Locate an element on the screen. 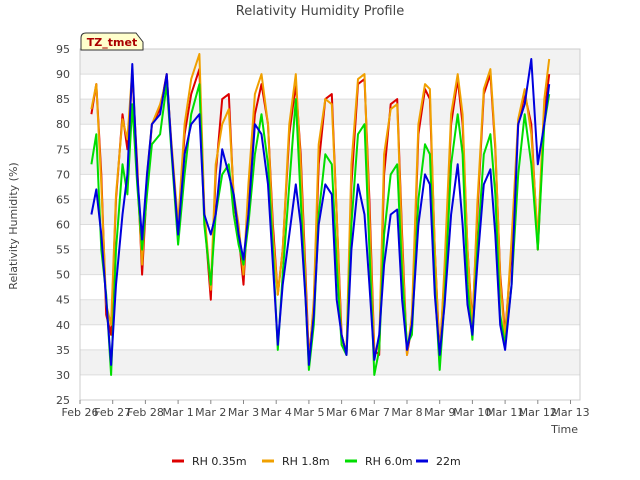 The image size is (640, 480). y-tick-label: 30 is located at coordinates (63, 375).